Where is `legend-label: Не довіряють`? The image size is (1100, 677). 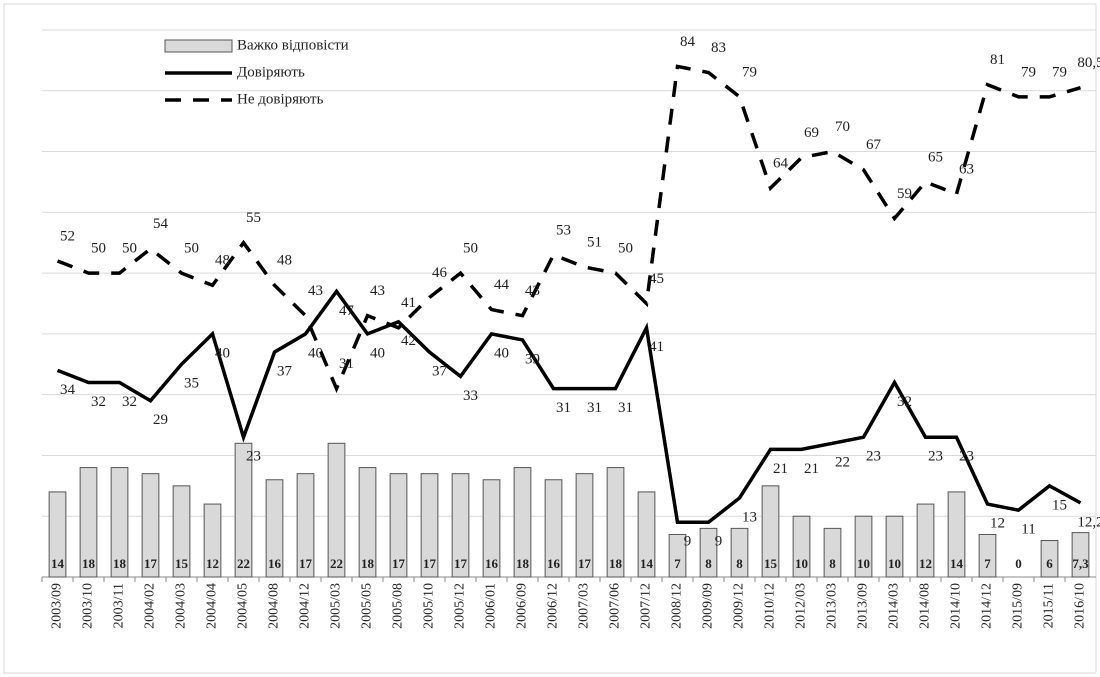 legend-label: Не довіряють is located at coordinates (280, 99).